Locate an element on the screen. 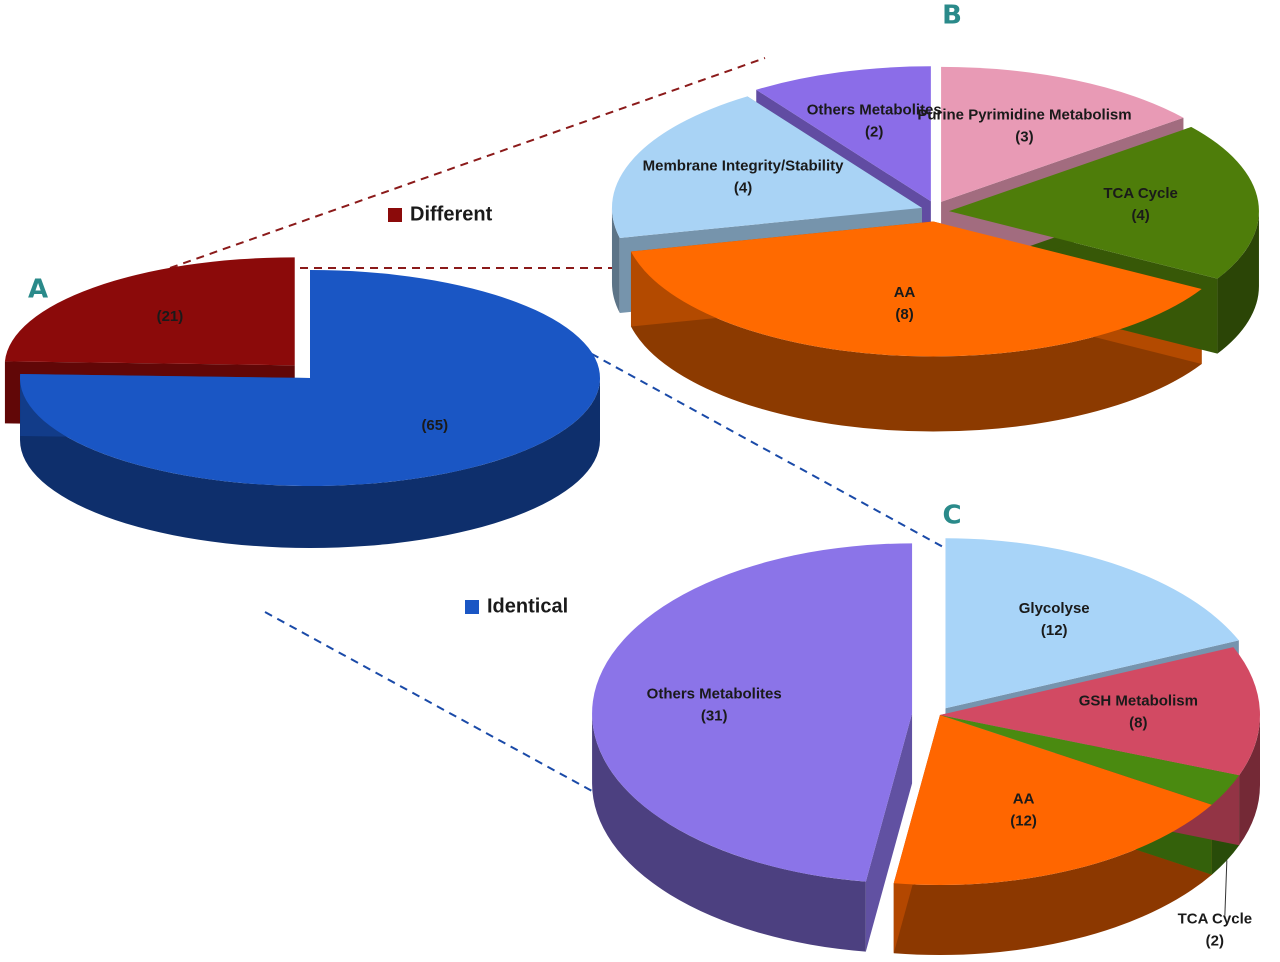 Image resolution: width=1280 pixels, height=962 pixels. legend-label: Identical is located at coordinates (527, 606).